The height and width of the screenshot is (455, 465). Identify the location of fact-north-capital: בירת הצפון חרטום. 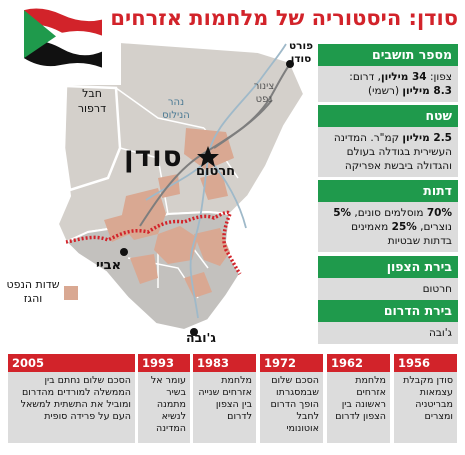
(388, 278).